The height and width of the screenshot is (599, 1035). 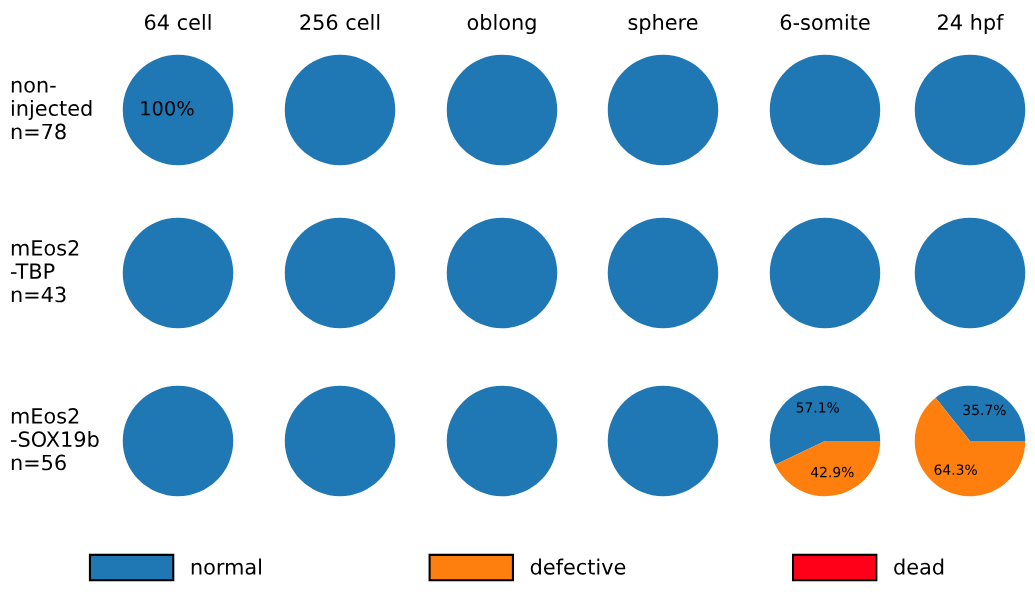 I want to click on text: non- injected n=78, so click(x=51, y=110).